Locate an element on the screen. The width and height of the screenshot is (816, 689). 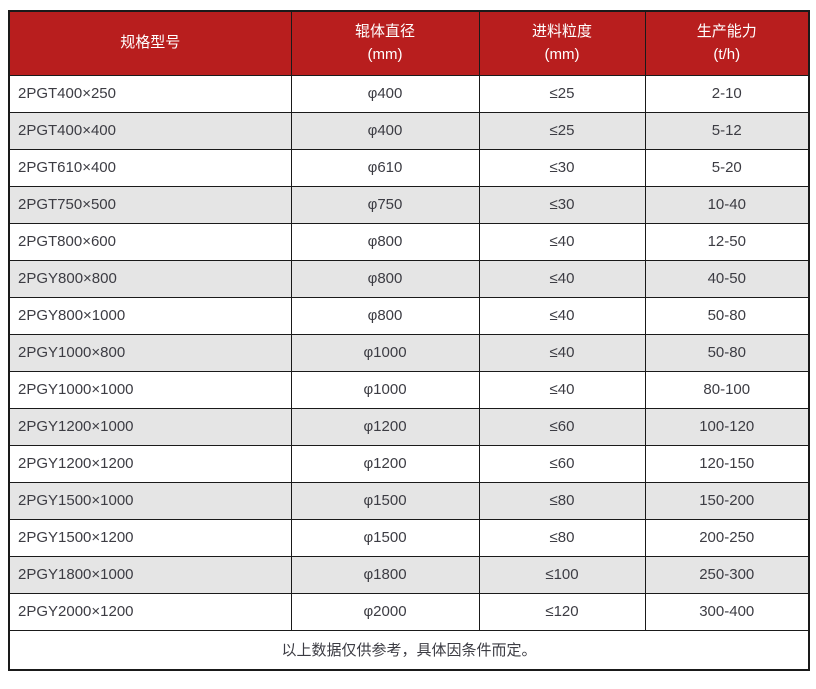
table-row: 2PGY1200×1000 φ1200 ≤60 100-120 is located at coordinates (409, 426).